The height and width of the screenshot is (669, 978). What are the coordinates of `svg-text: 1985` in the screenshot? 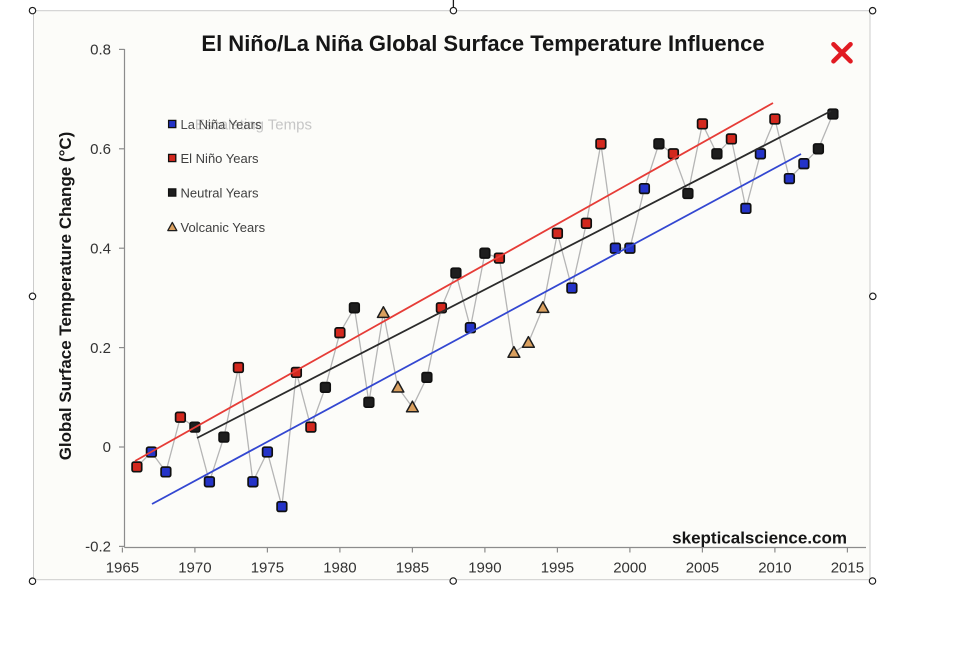 It's located at (412, 568).